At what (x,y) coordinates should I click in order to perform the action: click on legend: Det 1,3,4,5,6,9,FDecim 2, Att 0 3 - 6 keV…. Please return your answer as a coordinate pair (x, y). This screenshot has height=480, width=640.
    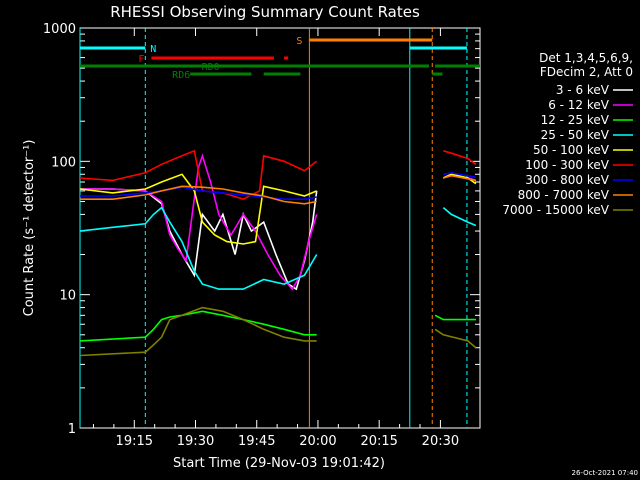
    Looking at the image, I should click on (567, 134).